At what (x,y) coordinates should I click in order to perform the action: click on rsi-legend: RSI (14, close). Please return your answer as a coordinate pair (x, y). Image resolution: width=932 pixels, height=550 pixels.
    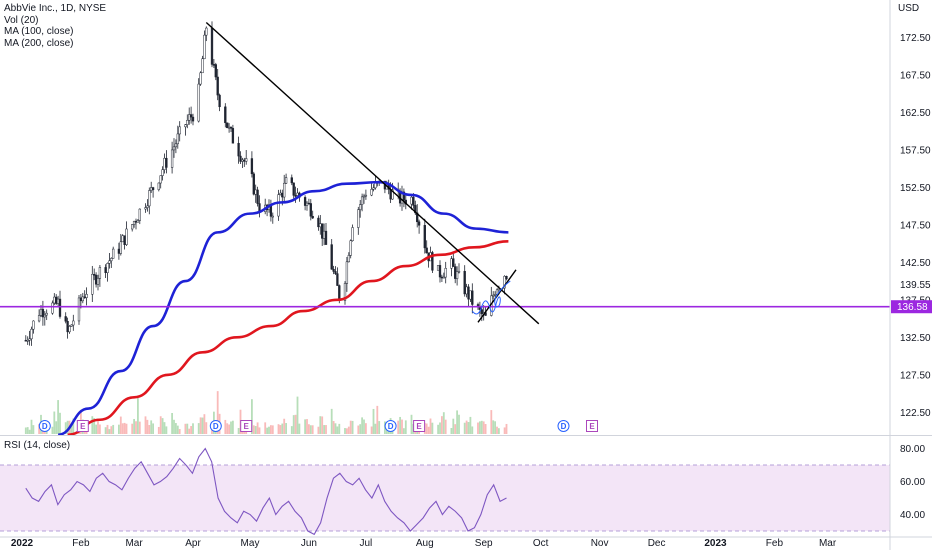
    Looking at the image, I should click on (37, 445).